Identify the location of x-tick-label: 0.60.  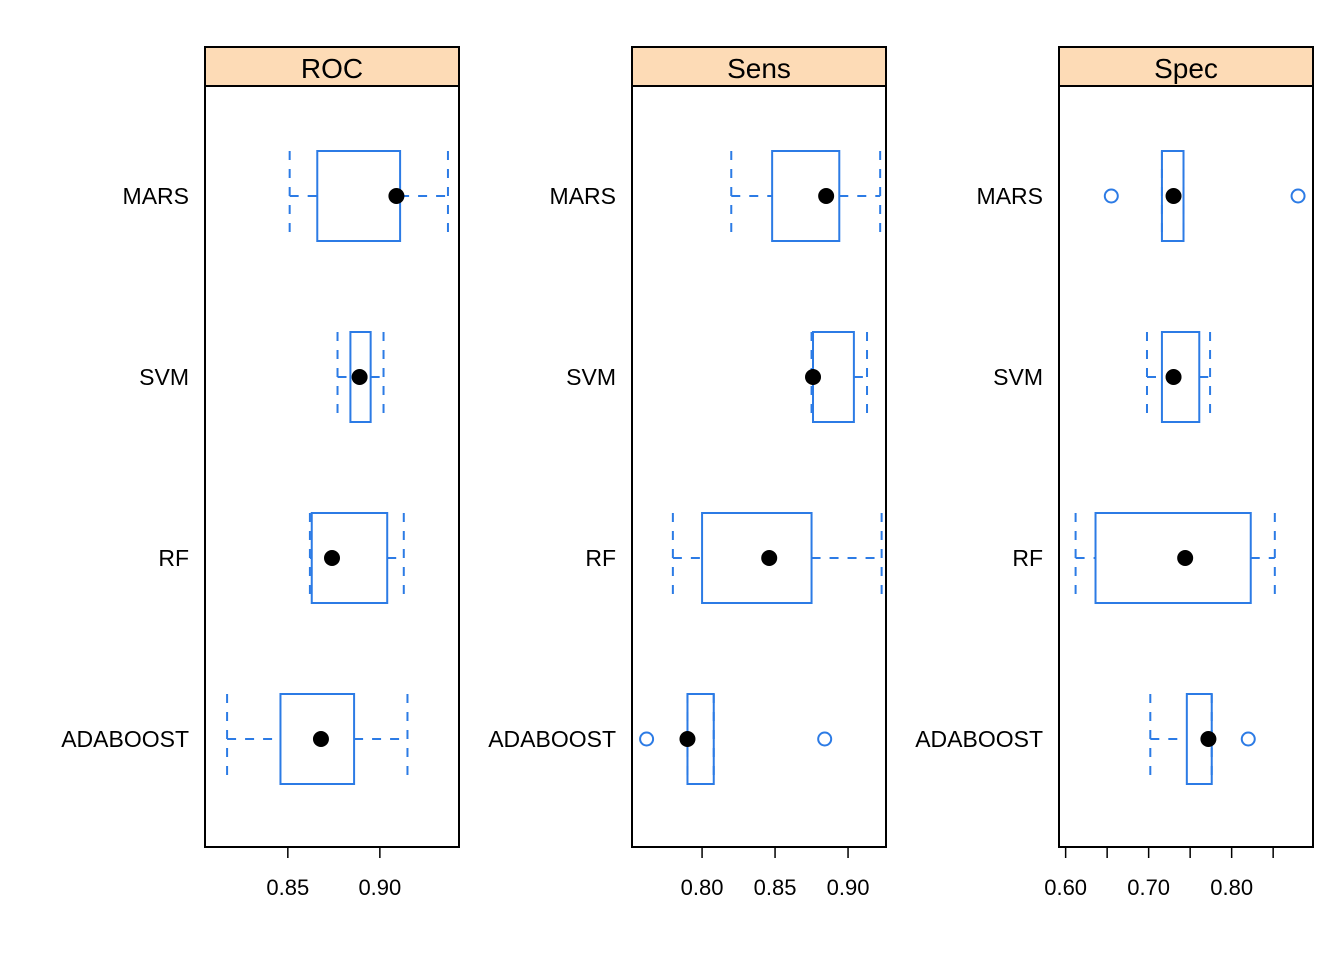
(1065, 887).